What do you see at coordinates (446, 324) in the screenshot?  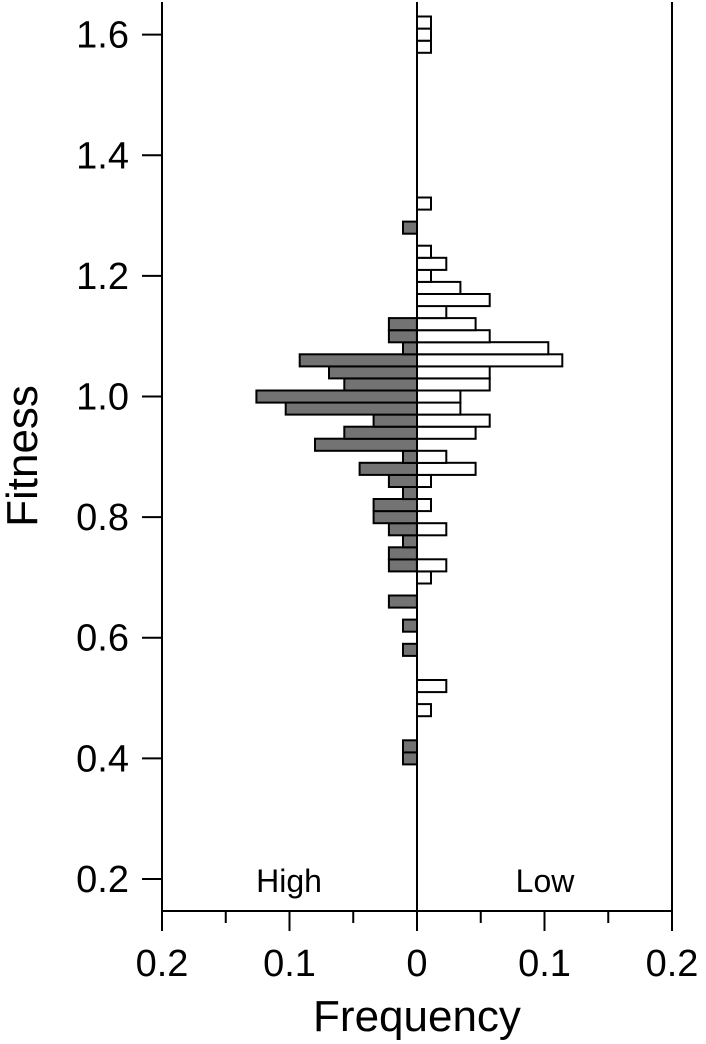 I see `bar-low-1.12` at bounding box center [446, 324].